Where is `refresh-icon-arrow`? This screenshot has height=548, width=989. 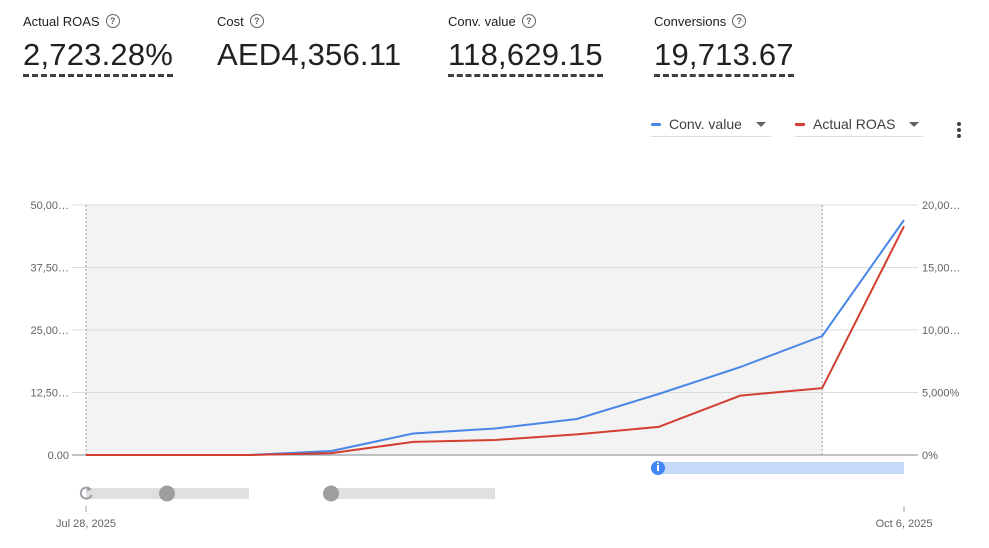 refresh-icon-arrow is located at coordinates (89, 489).